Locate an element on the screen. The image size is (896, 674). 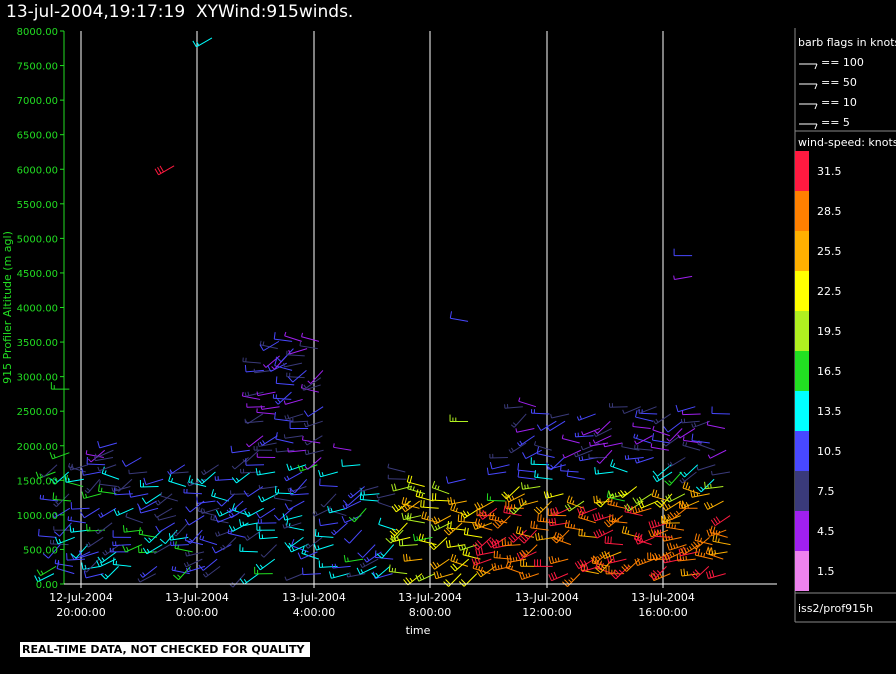
speed-legend-swatch is located at coordinates (802, 491).